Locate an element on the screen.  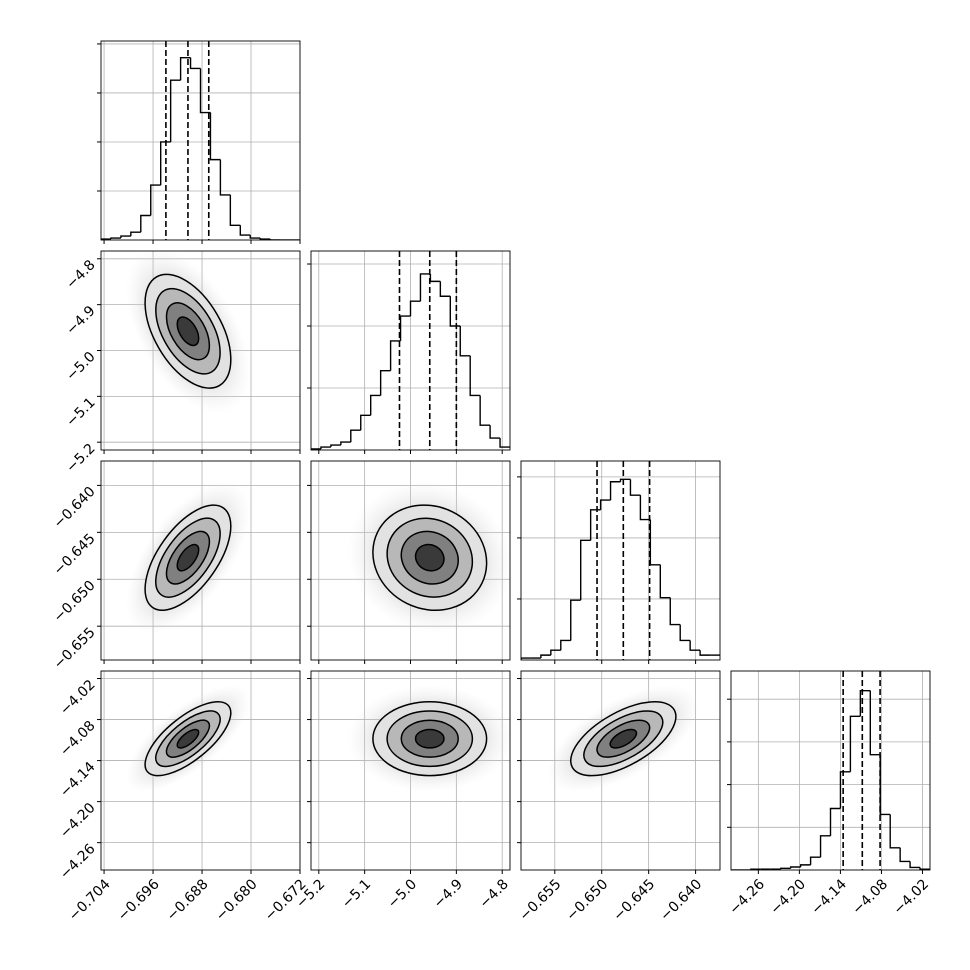
x-tick-label: −4.14 is located at coordinates (829, 897).